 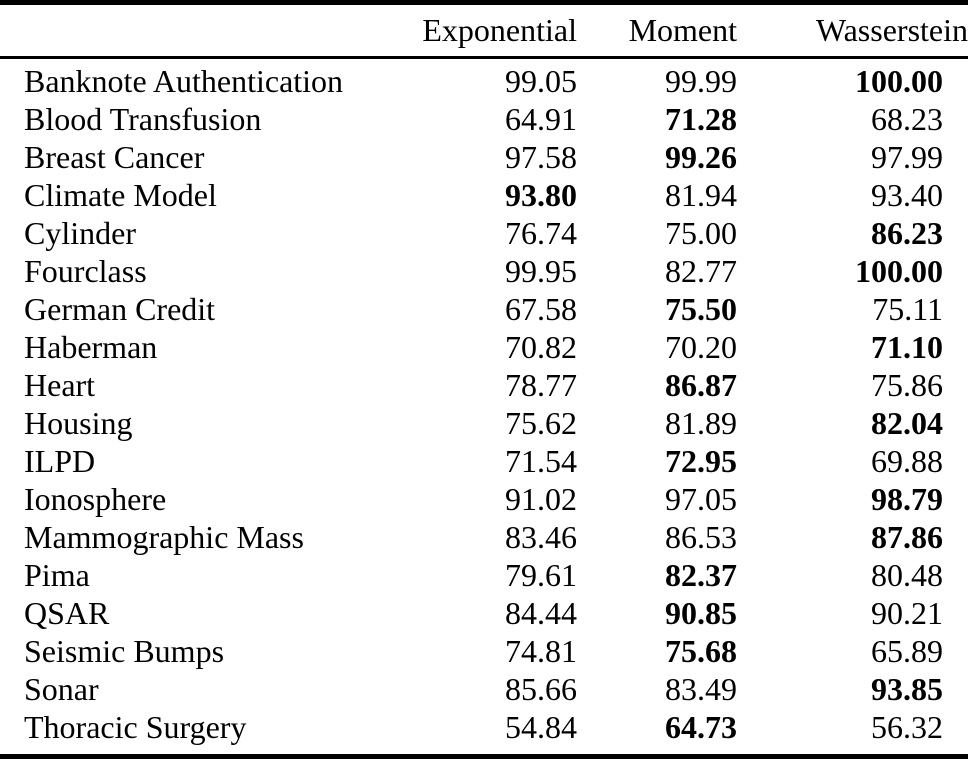 What do you see at coordinates (907, 537) in the screenshot?
I see `value-cell-best: 87.86` at bounding box center [907, 537].